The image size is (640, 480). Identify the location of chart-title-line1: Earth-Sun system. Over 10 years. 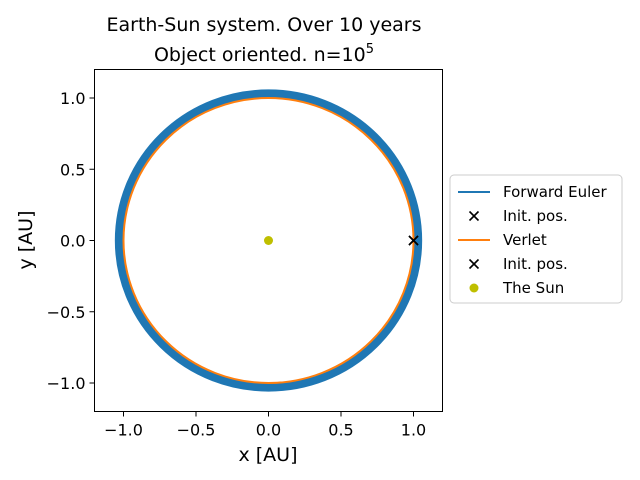
(263, 25).